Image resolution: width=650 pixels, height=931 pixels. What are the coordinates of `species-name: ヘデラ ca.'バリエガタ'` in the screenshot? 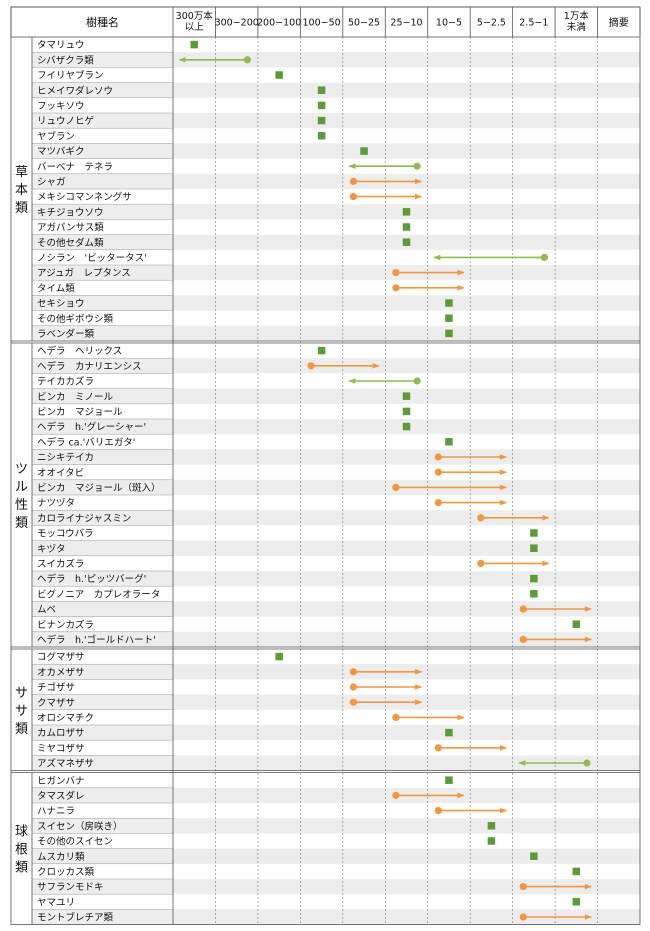 It's located at (86, 442).